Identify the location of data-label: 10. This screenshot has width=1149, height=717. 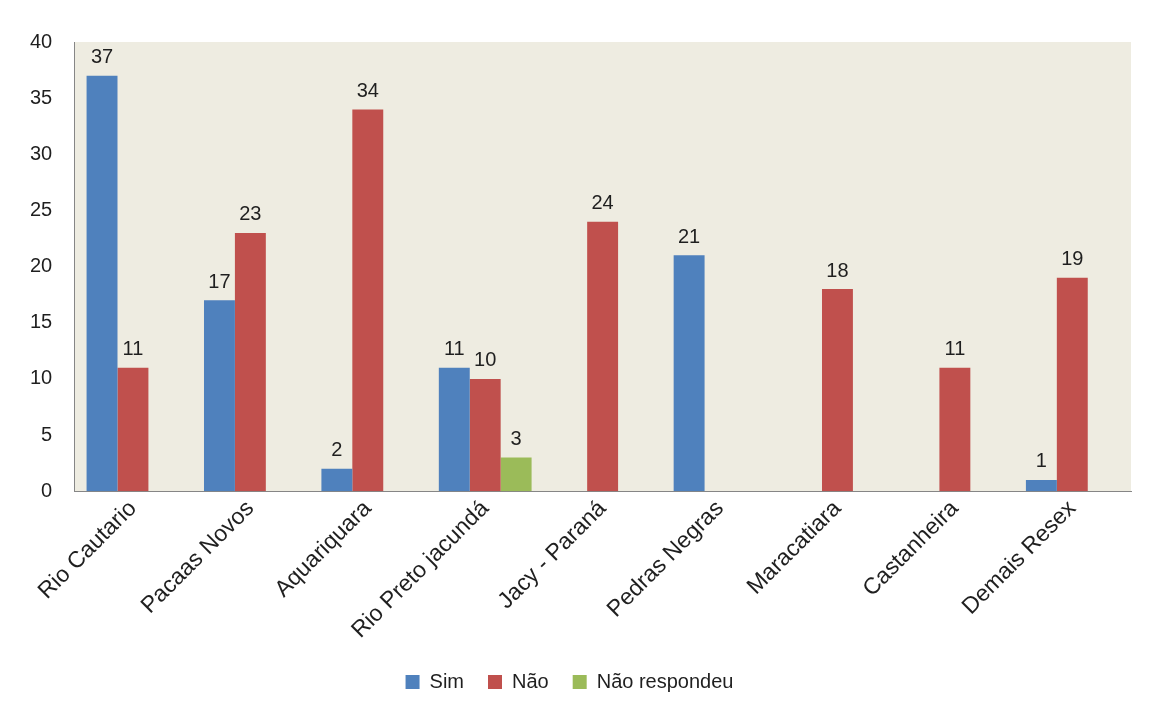
(485, 359).